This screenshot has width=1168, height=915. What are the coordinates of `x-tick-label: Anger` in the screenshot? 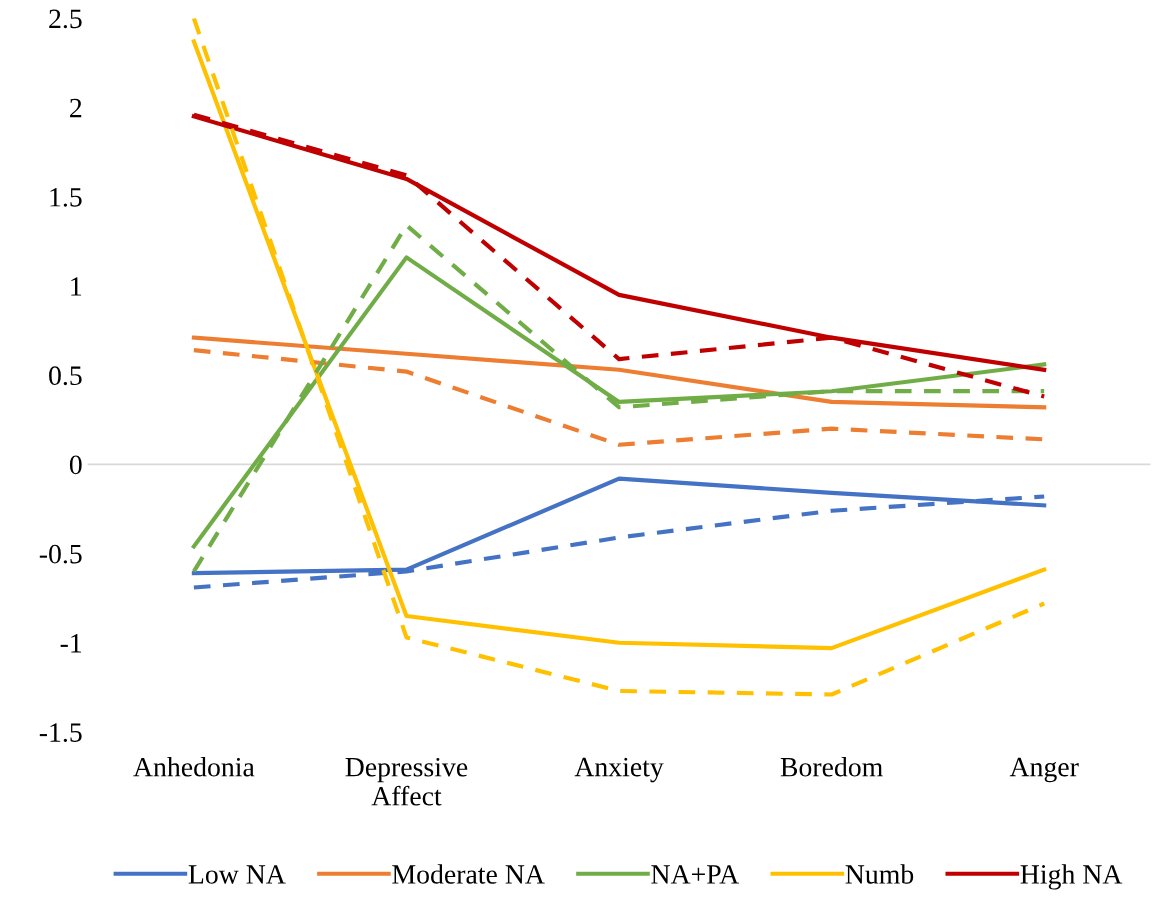 It's located at (1044, 770).